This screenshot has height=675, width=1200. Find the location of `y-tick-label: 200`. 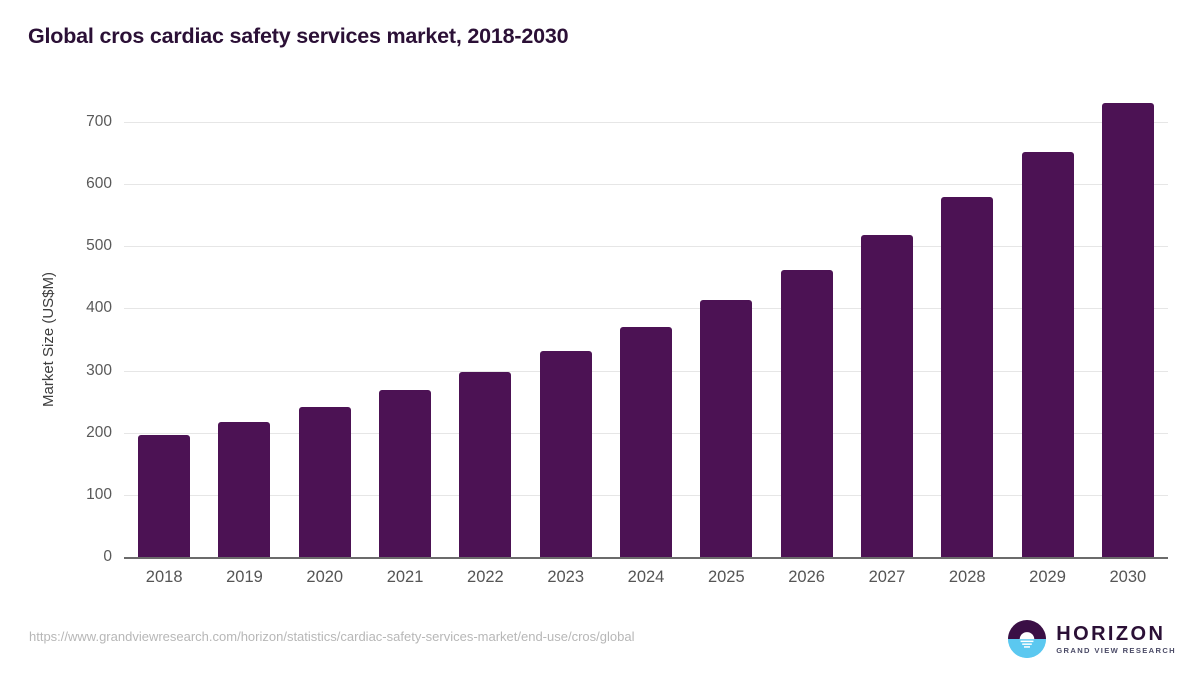

y-tick-label: 200 is located at coordinates (99, 432).